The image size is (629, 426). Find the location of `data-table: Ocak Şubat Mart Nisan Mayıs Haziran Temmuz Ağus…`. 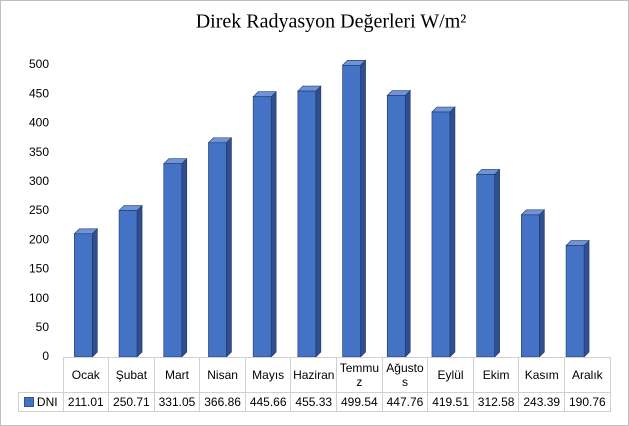

data-table: Ocak Şubat Mart Nisan Mayıs Haziran Temmuz Ağus… is located at coordinates (314, 384).